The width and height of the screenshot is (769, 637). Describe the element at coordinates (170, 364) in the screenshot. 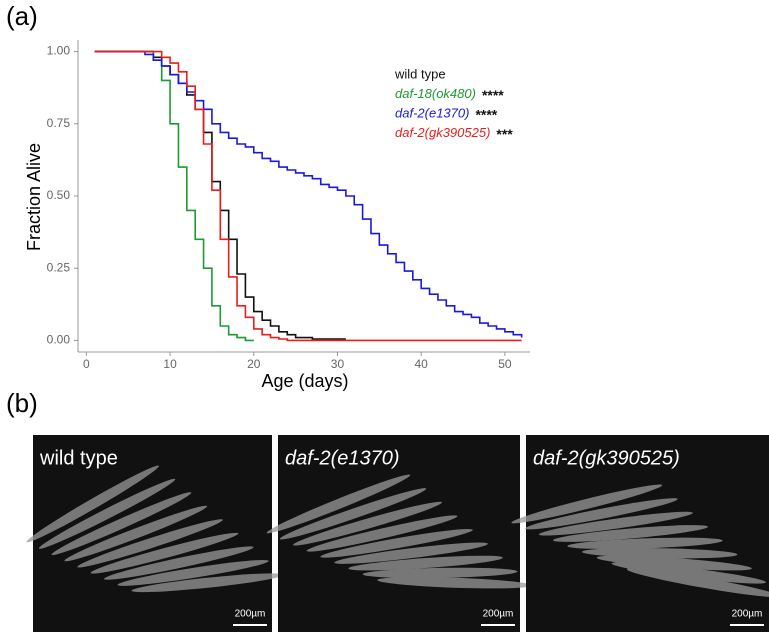

I see `x-tick-label: 10` at that location.